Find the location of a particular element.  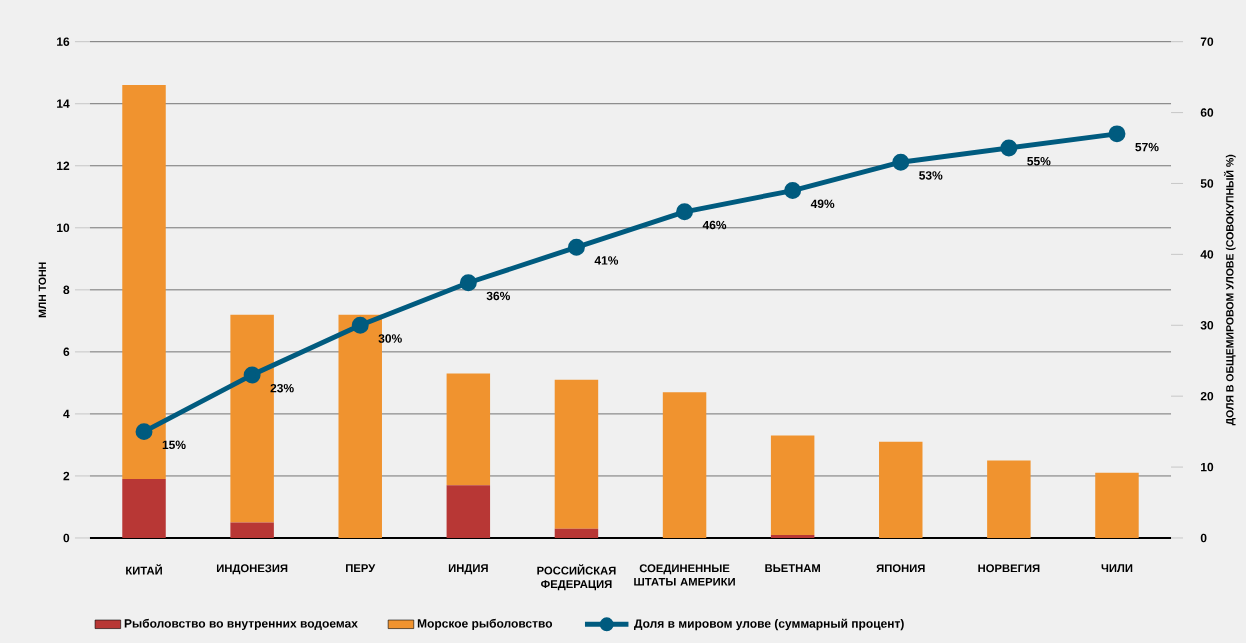

y-tick-label: 12 is located at coordinates (63, 165).